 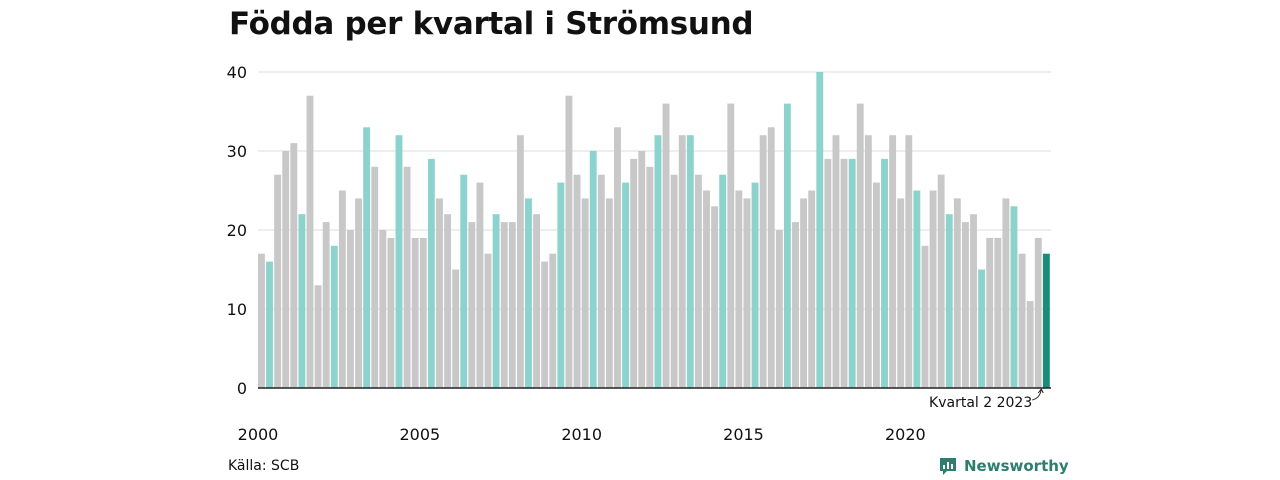 I want to click on newsworthy-logo-icon, so click(x=948, y=466).